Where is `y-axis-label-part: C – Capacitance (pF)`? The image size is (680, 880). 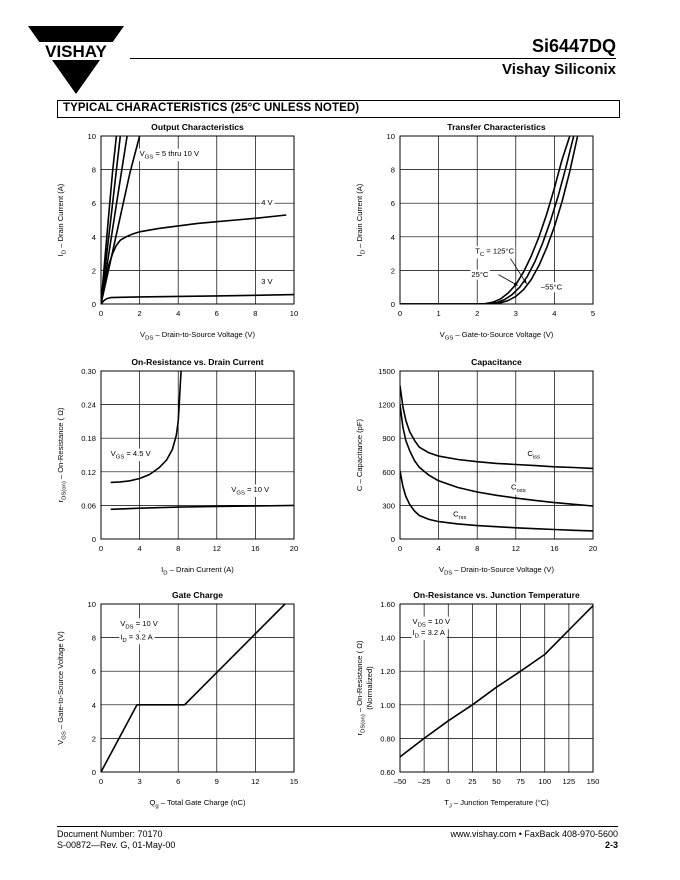 y-axis-label-part: C – Capacitance (pF) is located at coordinates (359, 454).